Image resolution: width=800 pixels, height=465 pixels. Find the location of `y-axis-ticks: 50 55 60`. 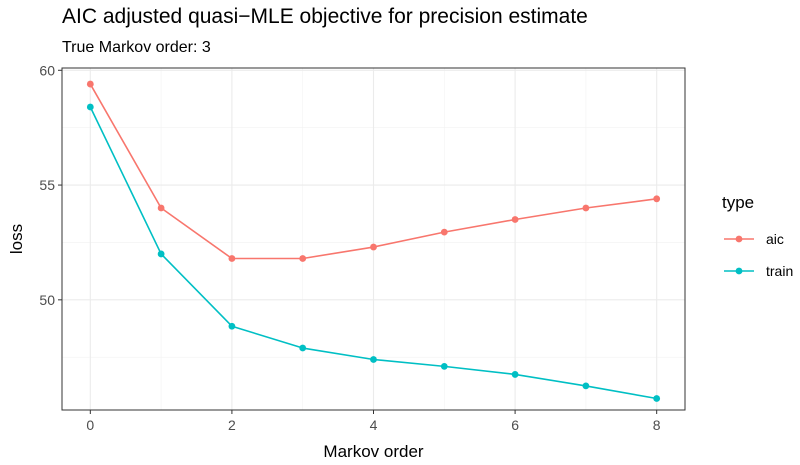

y-axis-ticks: 50 55 60 is located at coordinates (50, 185).